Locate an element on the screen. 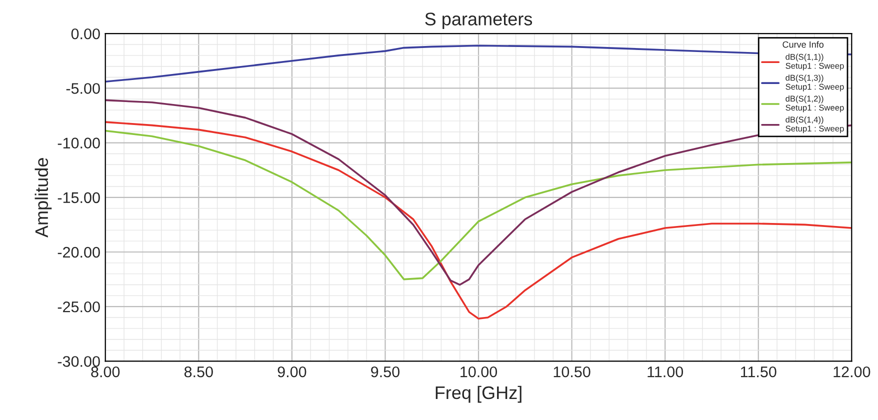 The image size is (878, 420). y-tick-label: -20.00 is located at coordinates (79, 252).